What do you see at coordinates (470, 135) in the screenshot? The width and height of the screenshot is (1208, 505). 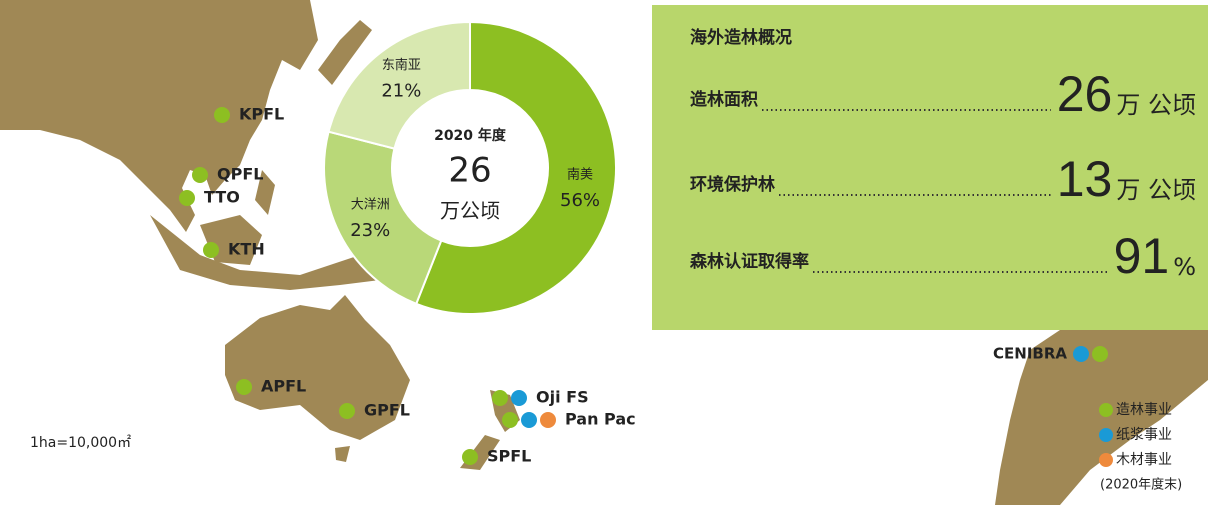 I see `center-year: 2020 年度` at bounding box center [470, 135].